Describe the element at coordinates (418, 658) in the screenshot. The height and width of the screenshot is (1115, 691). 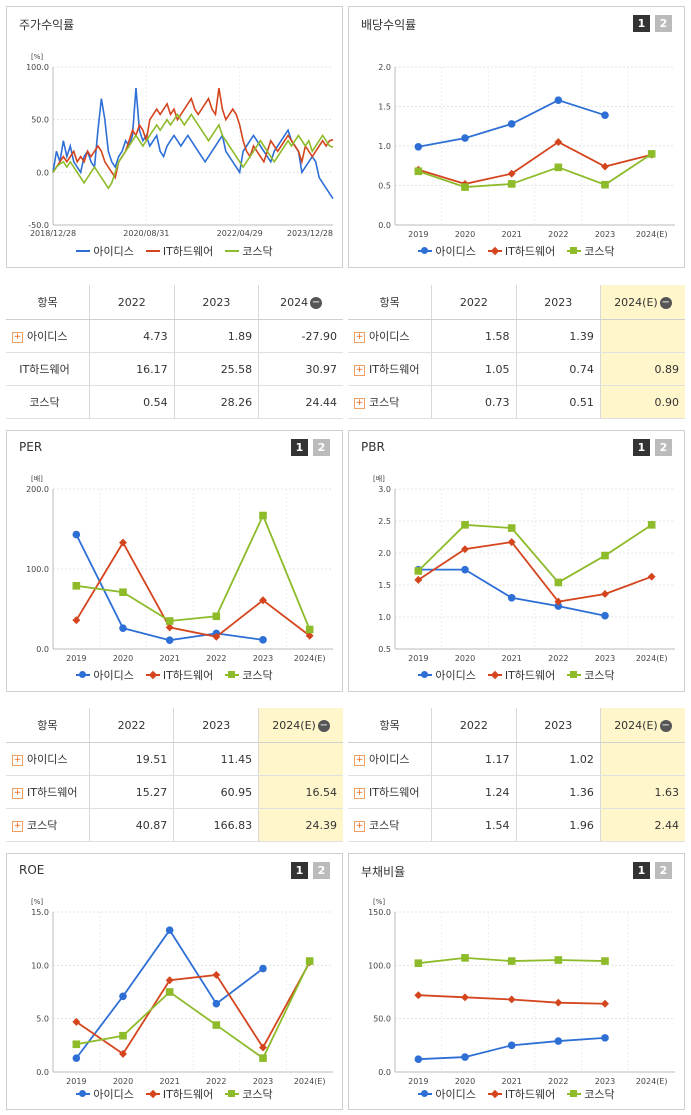
I see `x-tick-label: 2019` at that location.